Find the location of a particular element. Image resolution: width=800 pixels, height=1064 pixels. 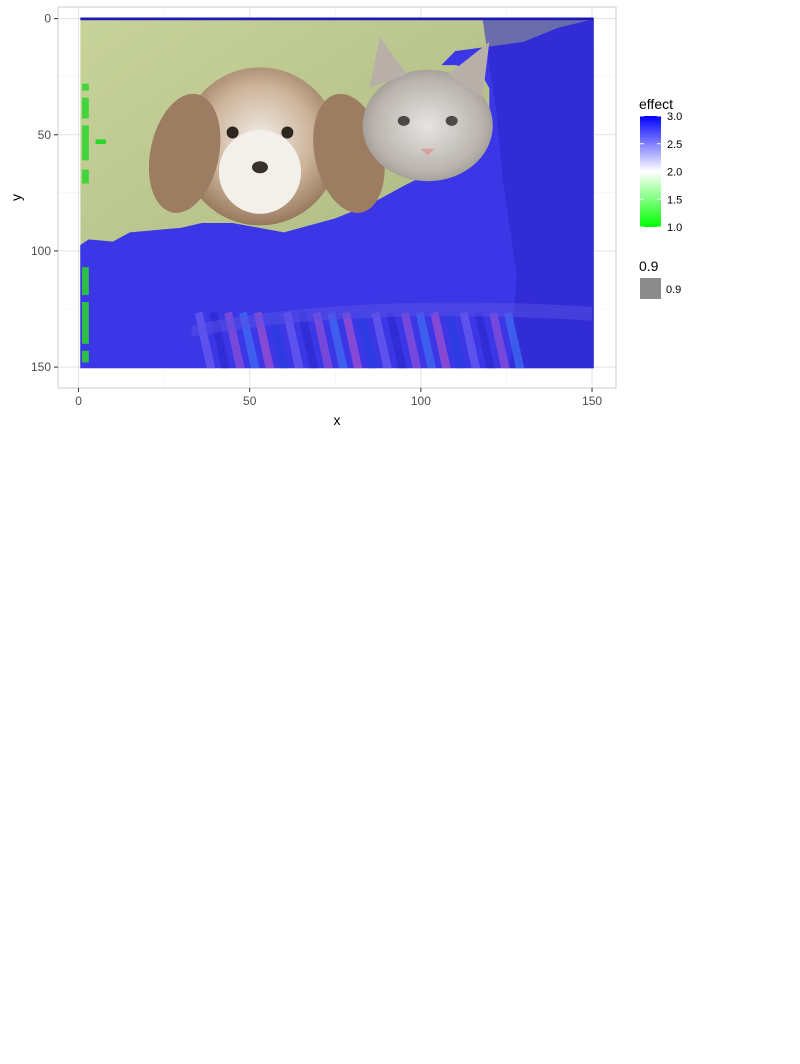

effect-legend-ticks: 1.0 1.5 2.0 2.5 3.0 is located at coordinates (661, 172).